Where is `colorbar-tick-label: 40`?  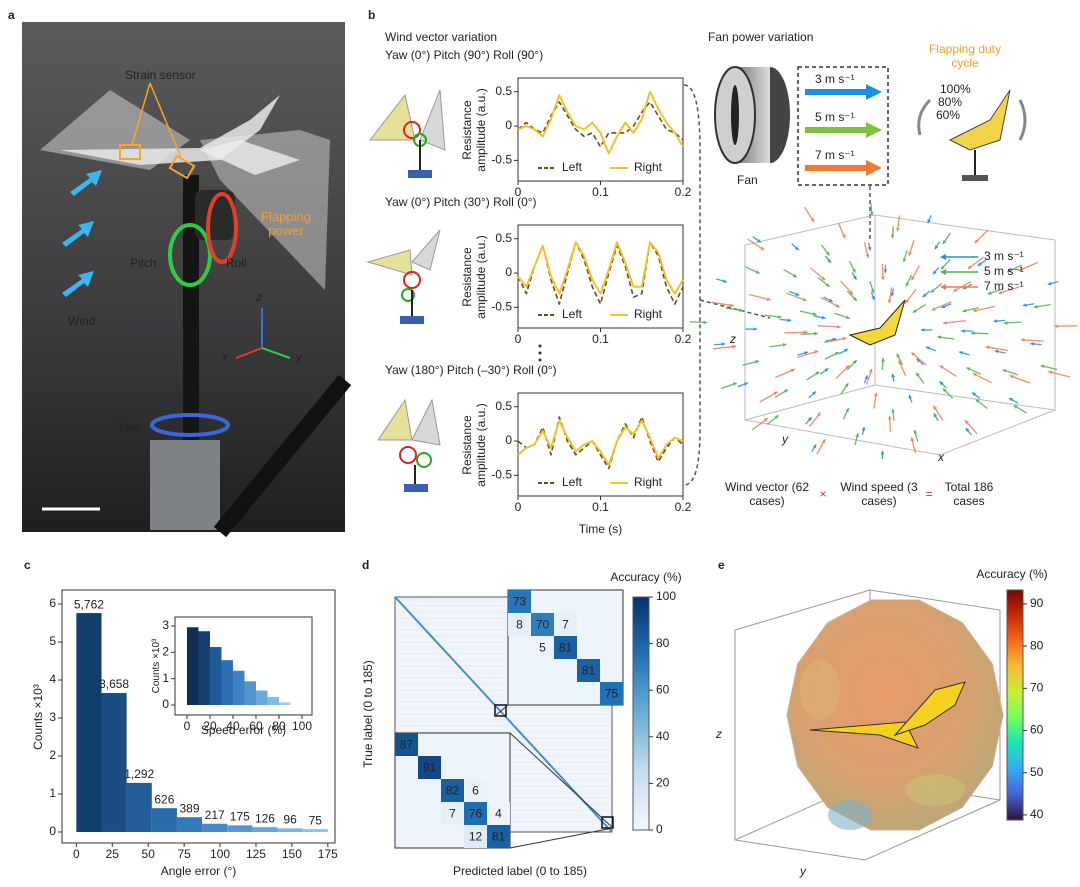
colorbar-tick-label: 40 is located at coordinates (663, 736).